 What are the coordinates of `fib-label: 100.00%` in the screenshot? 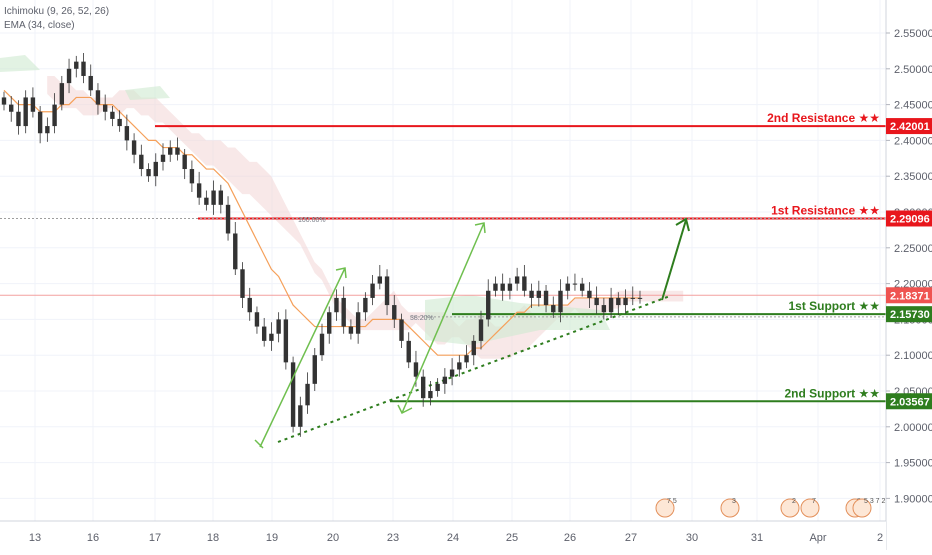 It's located at (312, 220).